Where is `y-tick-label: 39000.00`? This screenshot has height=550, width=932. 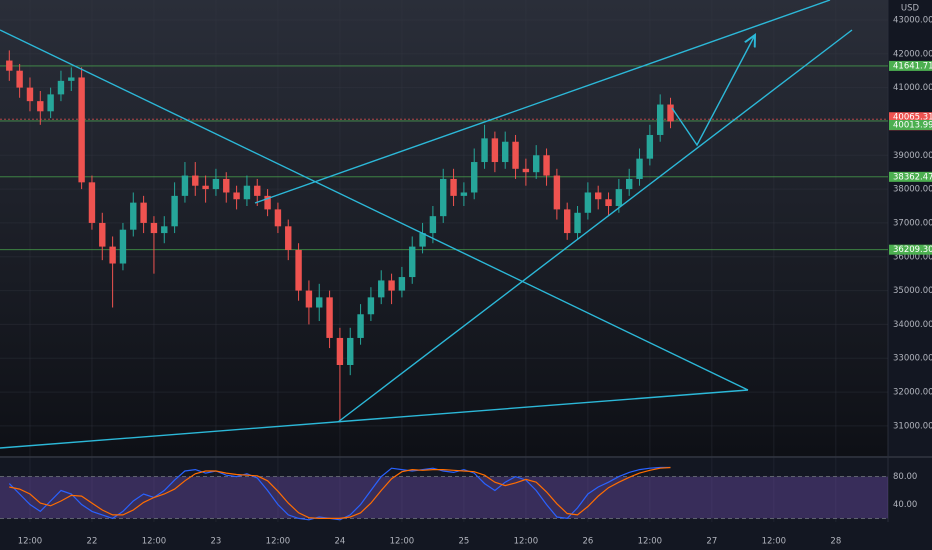
y-tick-label: 39000.00 is located at coordinates (912, 156).